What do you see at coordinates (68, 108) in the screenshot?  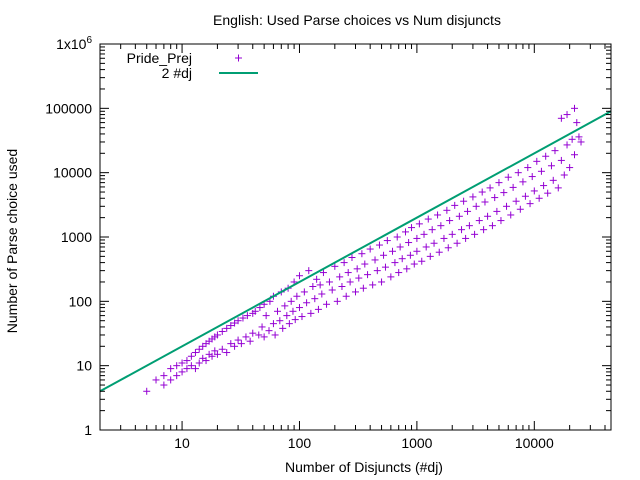 I see `y-tick-label: 100000` at bounding box center [68, 108].